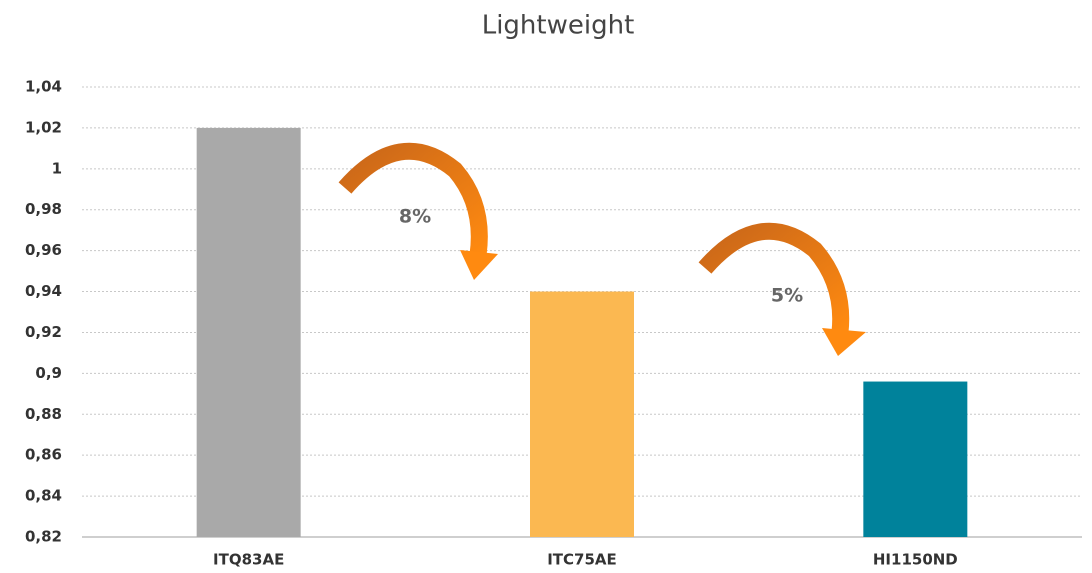 This screenshot has width=1092, height=573. I want to click on y-tick-label: 0,96, so click(43, 250).